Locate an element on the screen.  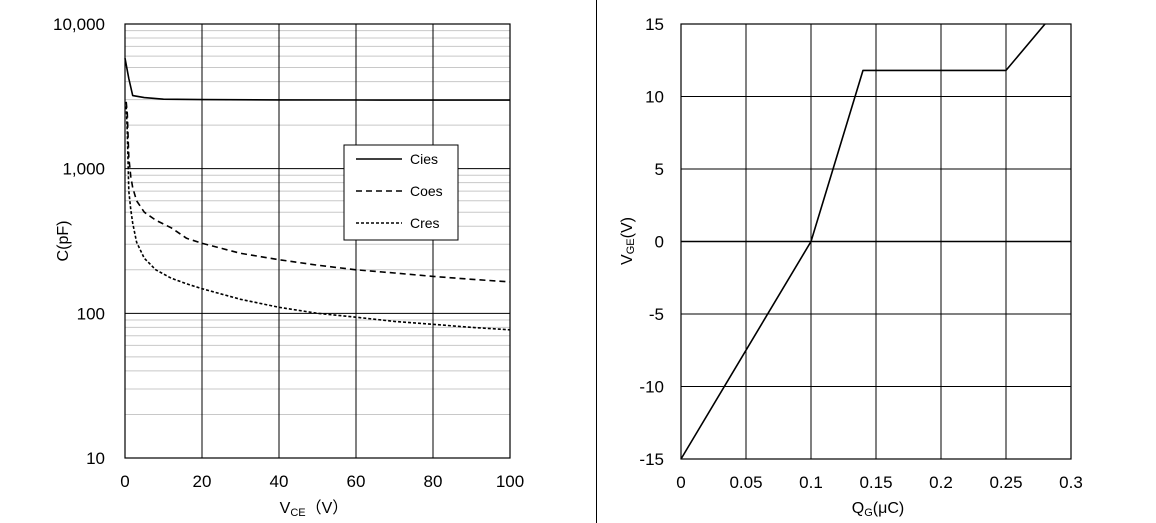
x-tick-label: 100 is located at coordinates (510, 481).